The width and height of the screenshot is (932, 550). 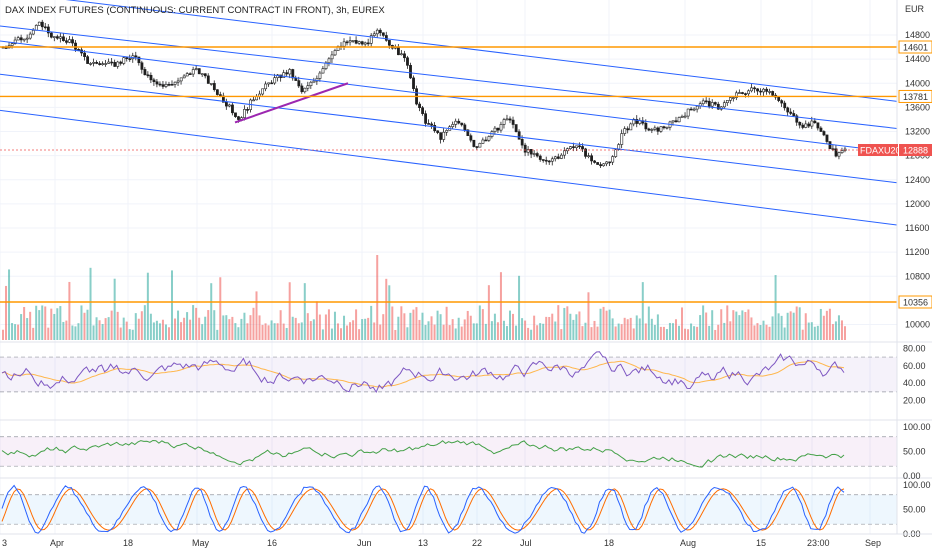 What do you see at coordinates (423, 372) in the screenshot?
I see `rsi-line` at bounding box center [423, 372].